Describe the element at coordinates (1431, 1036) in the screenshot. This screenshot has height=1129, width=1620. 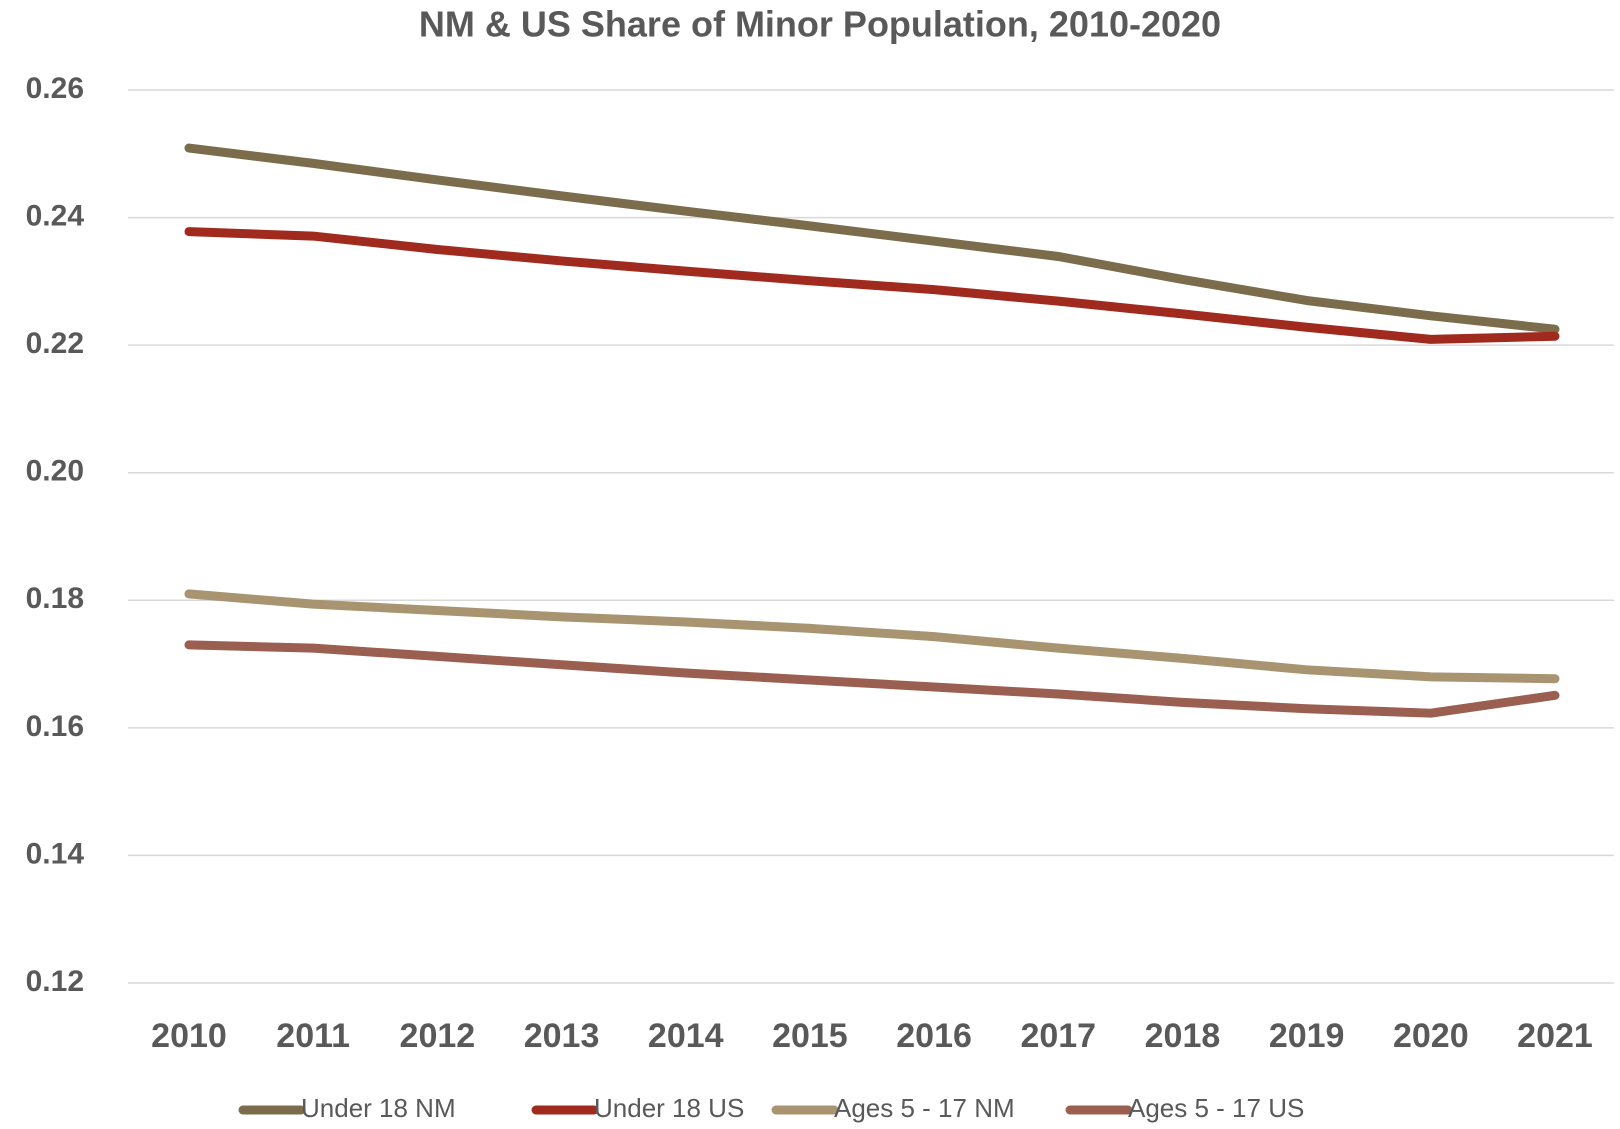
I see `x-tick-label: 2020` at that location.